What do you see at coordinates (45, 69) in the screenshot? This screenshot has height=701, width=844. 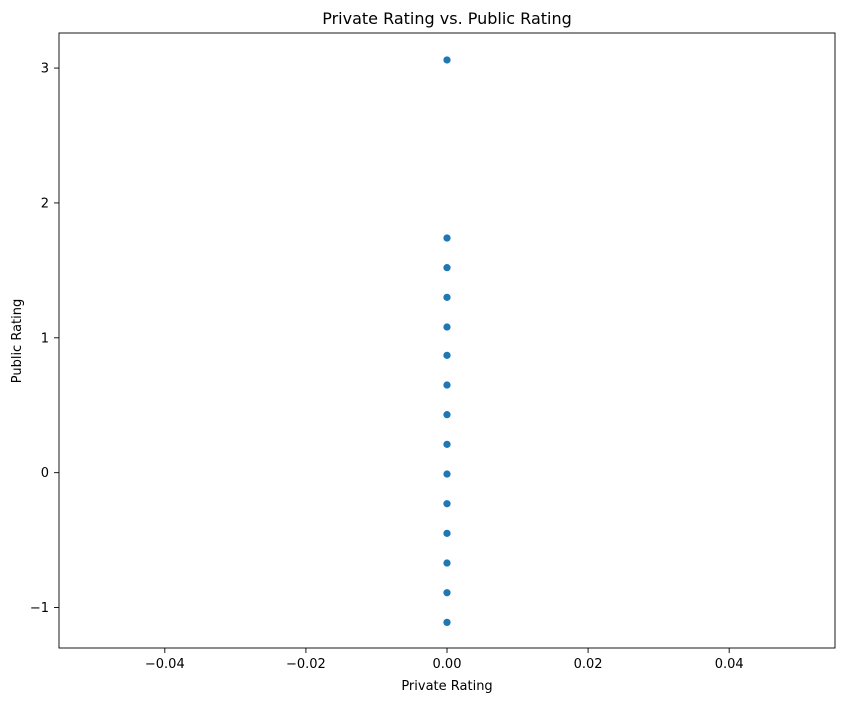 I see `y-tick-label: 3` at bounding box center [45, 69].